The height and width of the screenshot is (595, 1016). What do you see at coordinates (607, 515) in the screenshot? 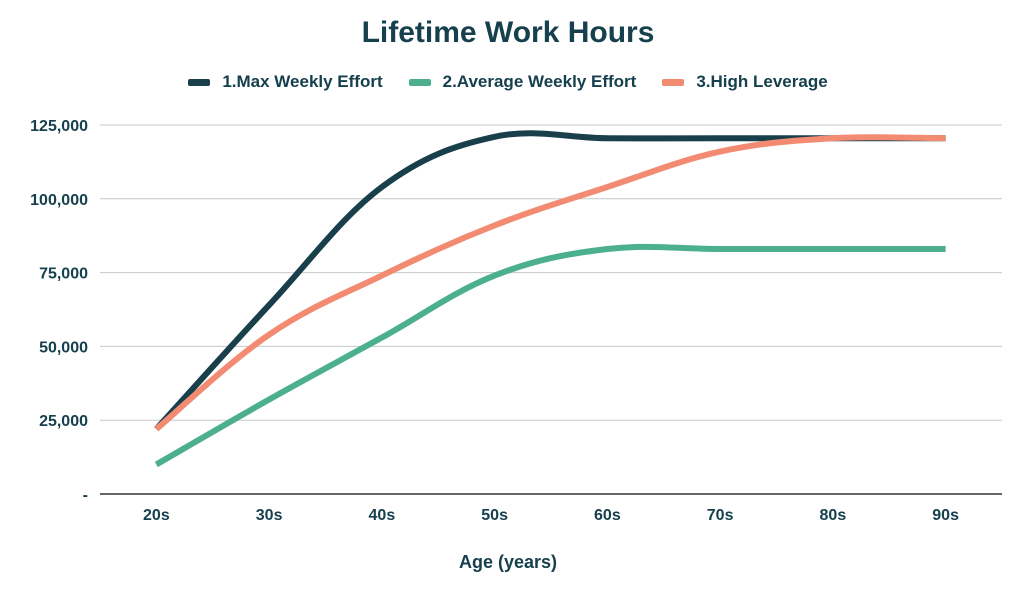
I see `x-tick-label: 60s` at bounding box center [607, 515].